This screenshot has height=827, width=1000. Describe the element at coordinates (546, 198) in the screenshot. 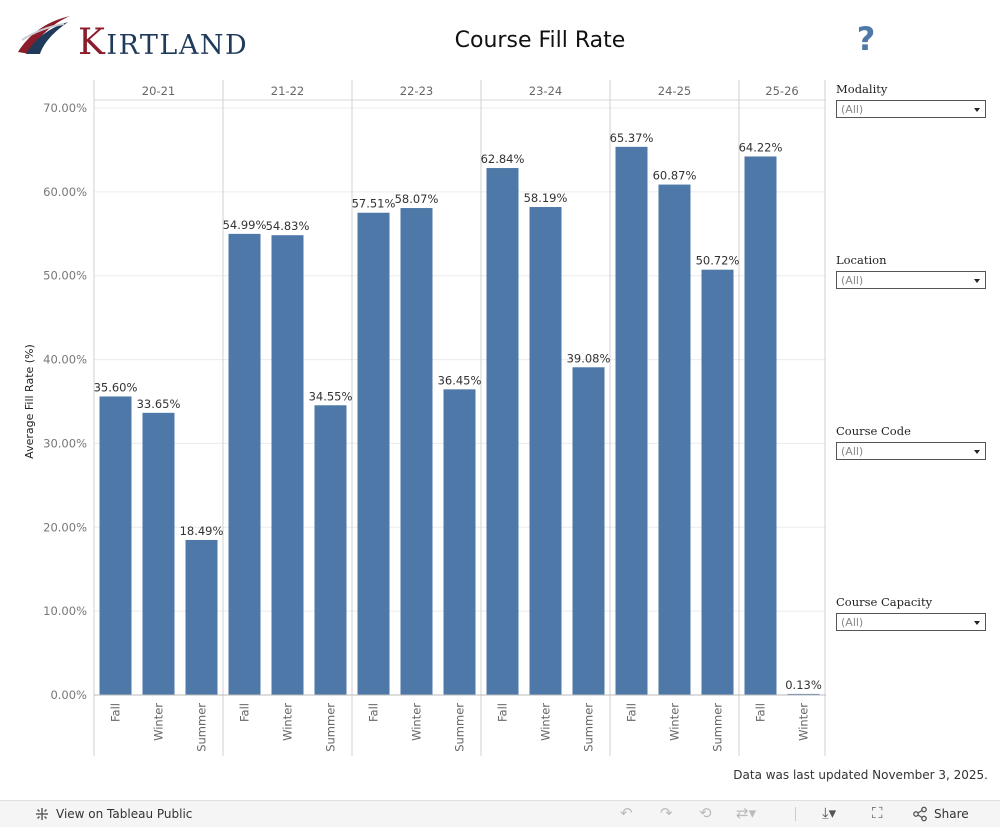

I see `bar-value-label: 58.19%` at that location.